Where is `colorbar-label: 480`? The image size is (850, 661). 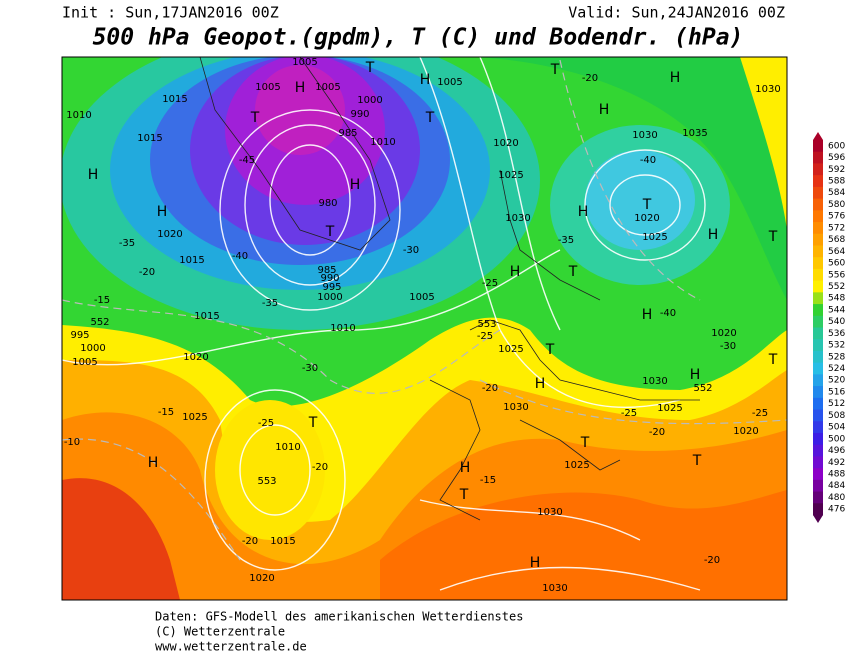
colorbar-label: 480 is located at coordinates (836, 498).